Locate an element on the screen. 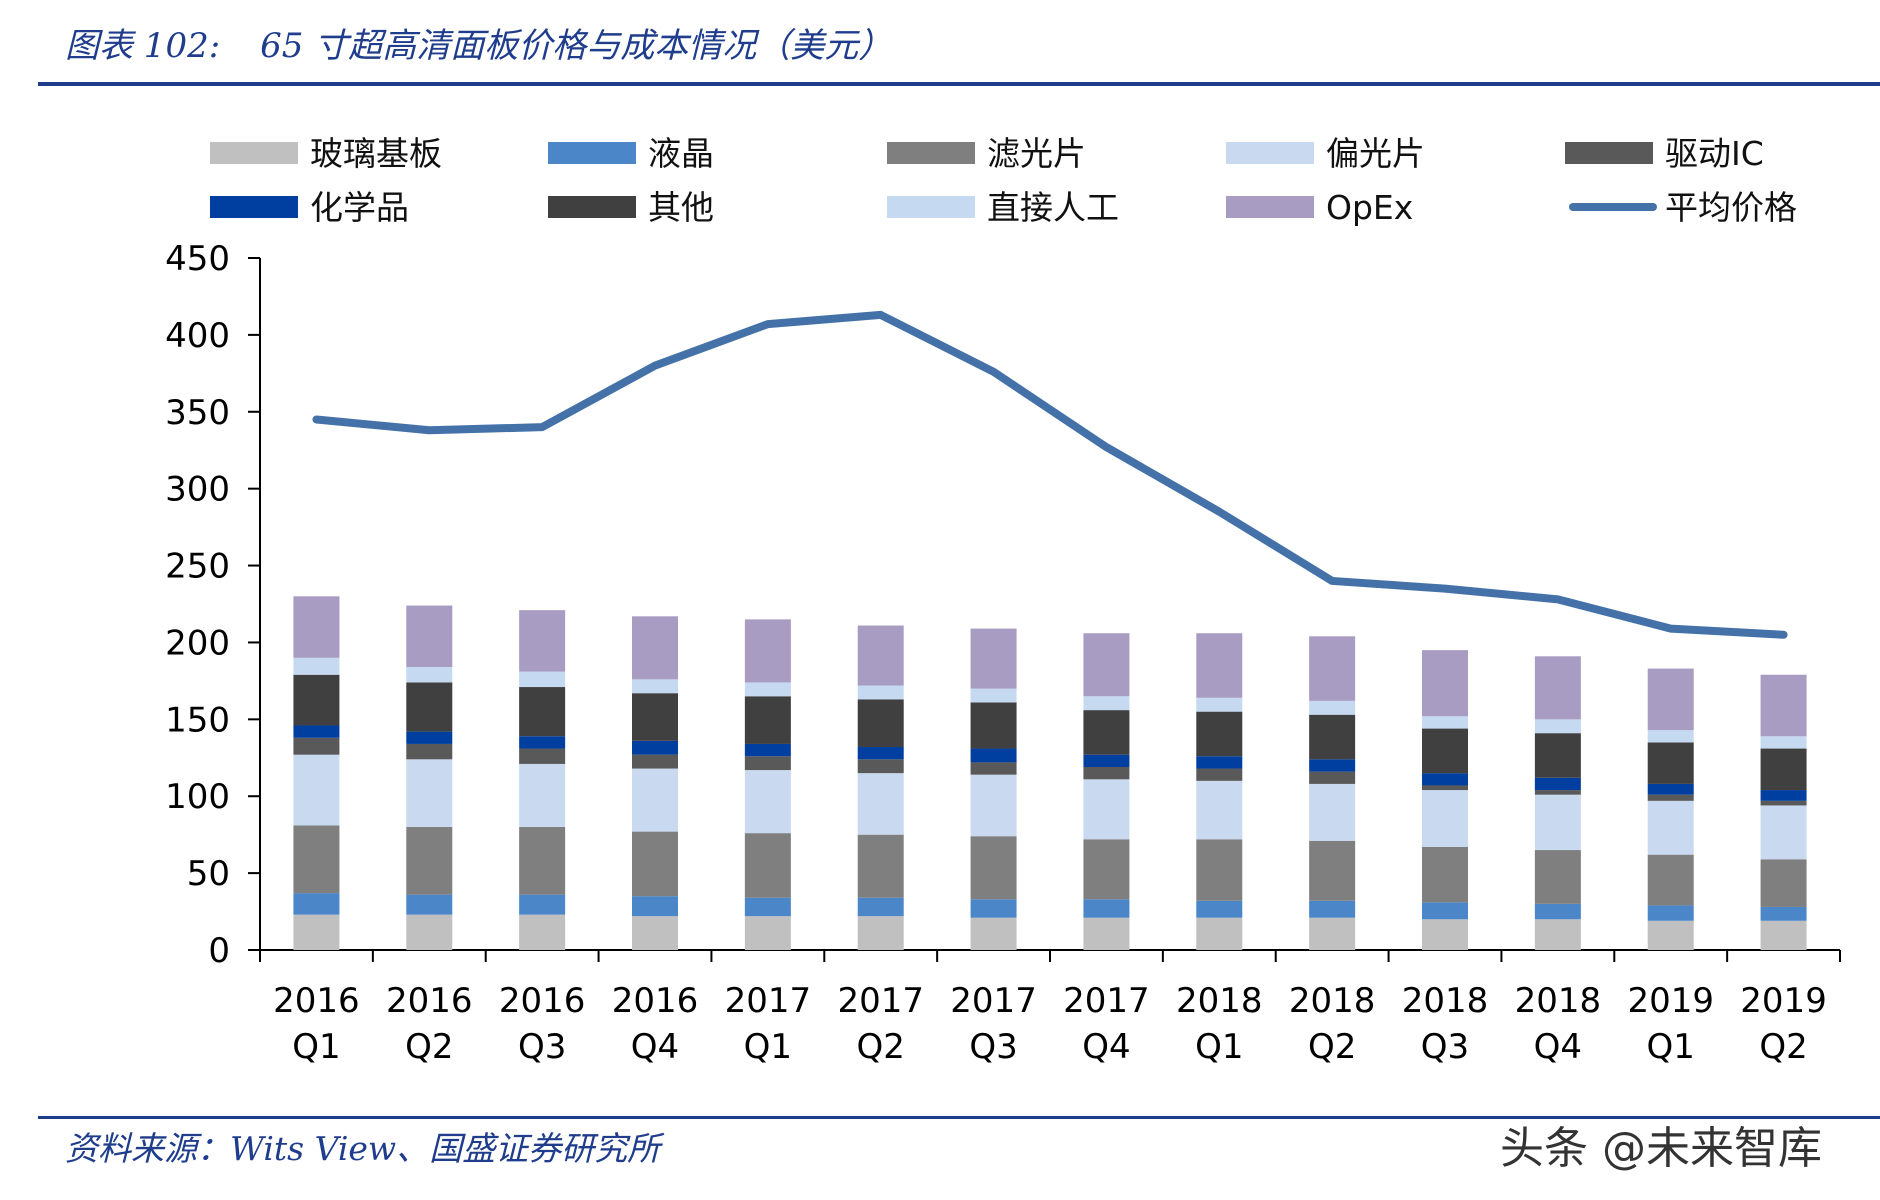 The width and height of the screenshot is (1880, 1200). y-tick-label: 450 is located at coordinates (197, 259).